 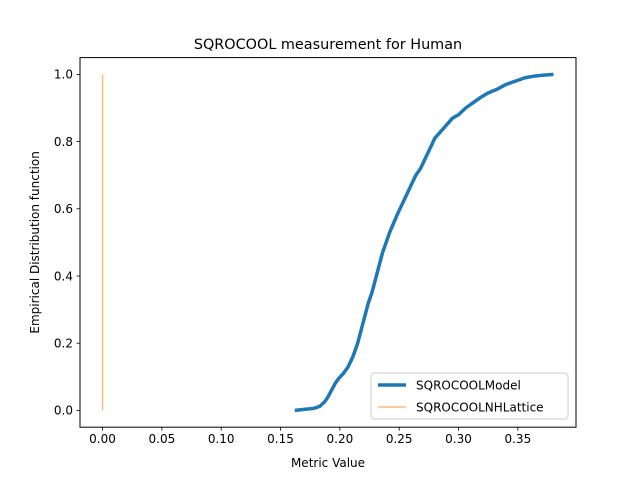 What do you see at coordinates (63, 411) in the screenshot?
I see `y-tick-label: 0.0` at bounding box center [63, 411].